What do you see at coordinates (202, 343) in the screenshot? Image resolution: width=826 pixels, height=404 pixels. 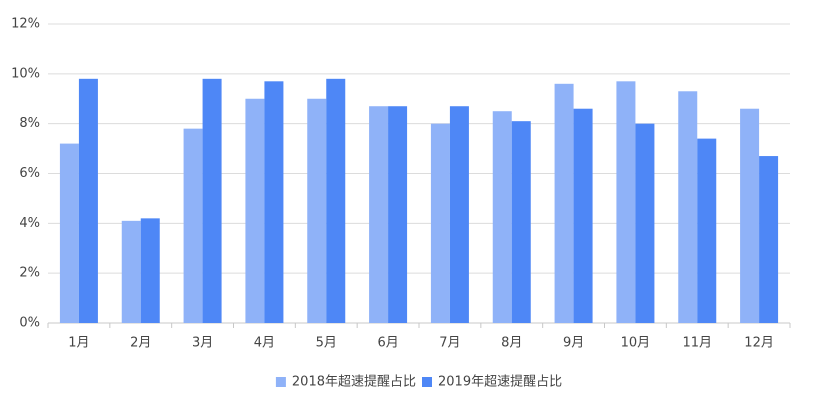 I see `x-tick-label: 3月` at bounding box center [202, 343].